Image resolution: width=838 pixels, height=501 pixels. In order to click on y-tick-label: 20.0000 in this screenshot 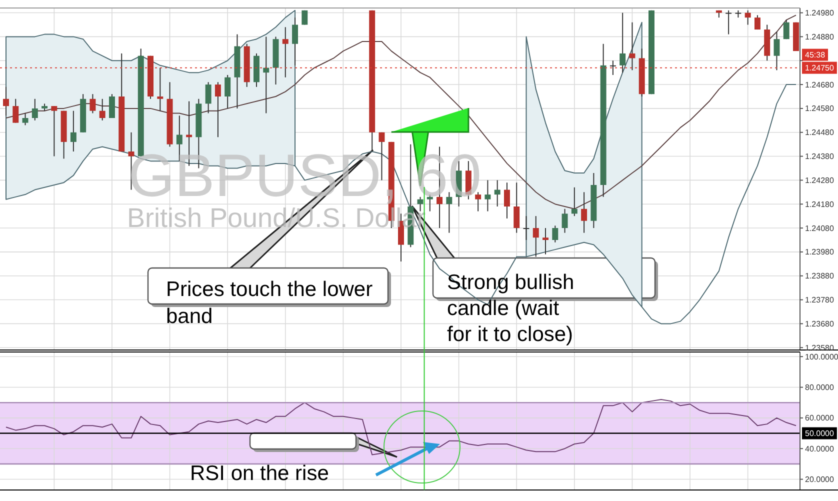, I will do `click(819, 479)`.